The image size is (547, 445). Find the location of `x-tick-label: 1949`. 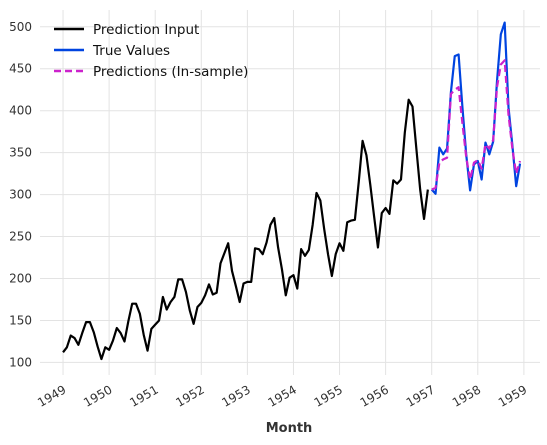

x-tick-label: 1949 is located at coordinates (51, 395).